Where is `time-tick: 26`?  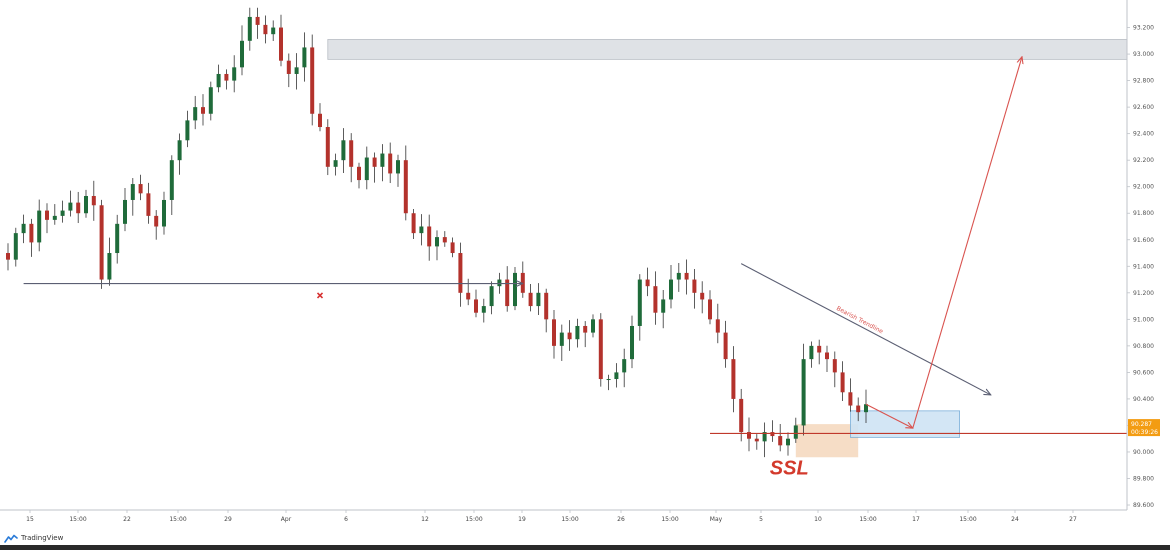
time-tick: 26 is located at coordinates (621, 516).